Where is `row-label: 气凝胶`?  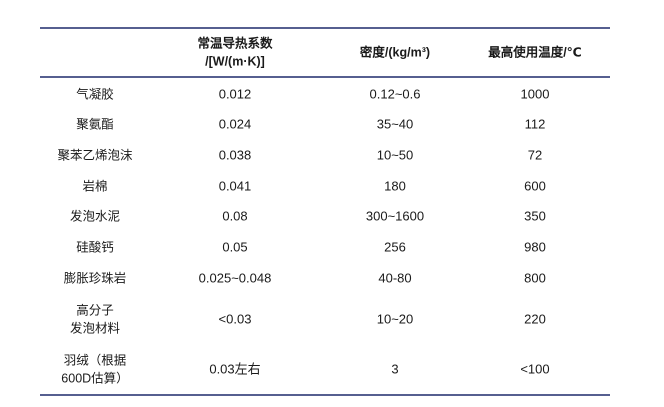
row-label: 气凝胶 is located at coordinates (95, 93).